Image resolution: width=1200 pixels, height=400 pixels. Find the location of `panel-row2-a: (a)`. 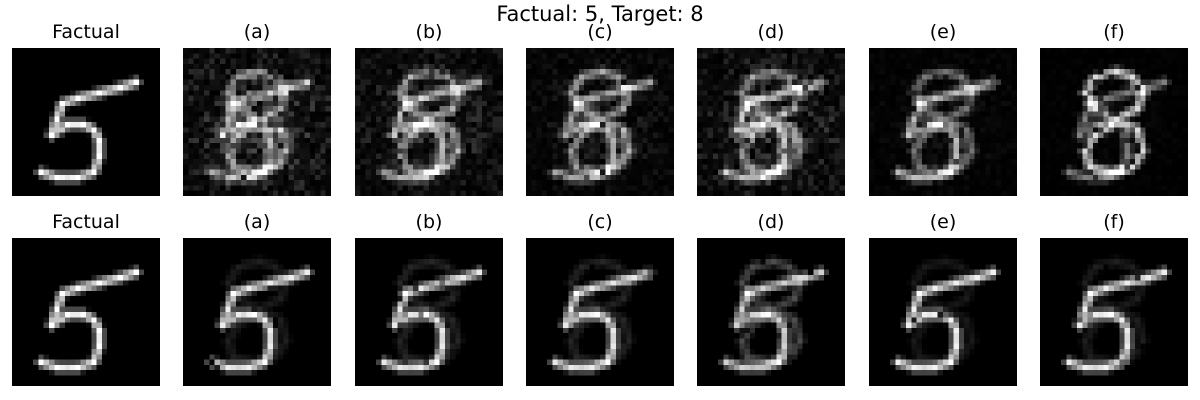

panel-row2-a: (a) is located at coordinates (257, 298).